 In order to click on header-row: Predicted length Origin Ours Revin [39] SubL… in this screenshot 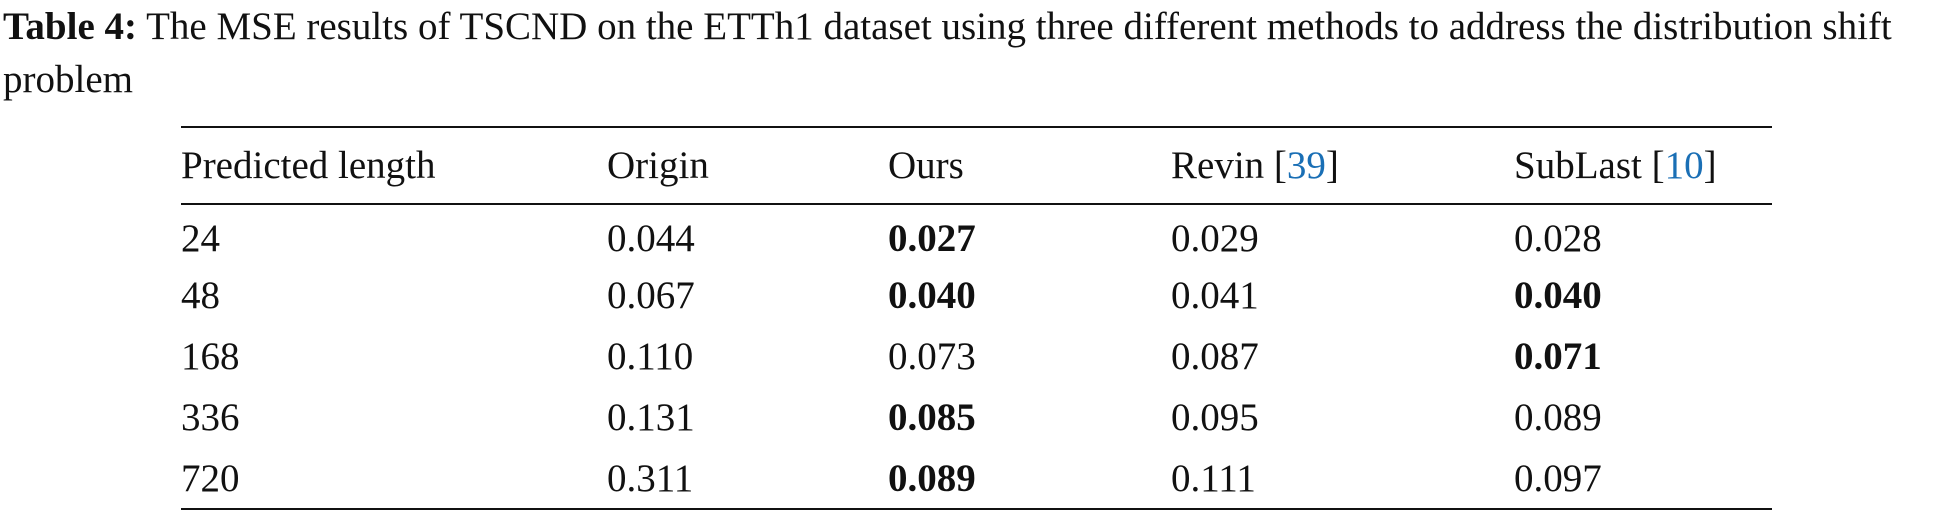, I will do `click(976, 165)`.